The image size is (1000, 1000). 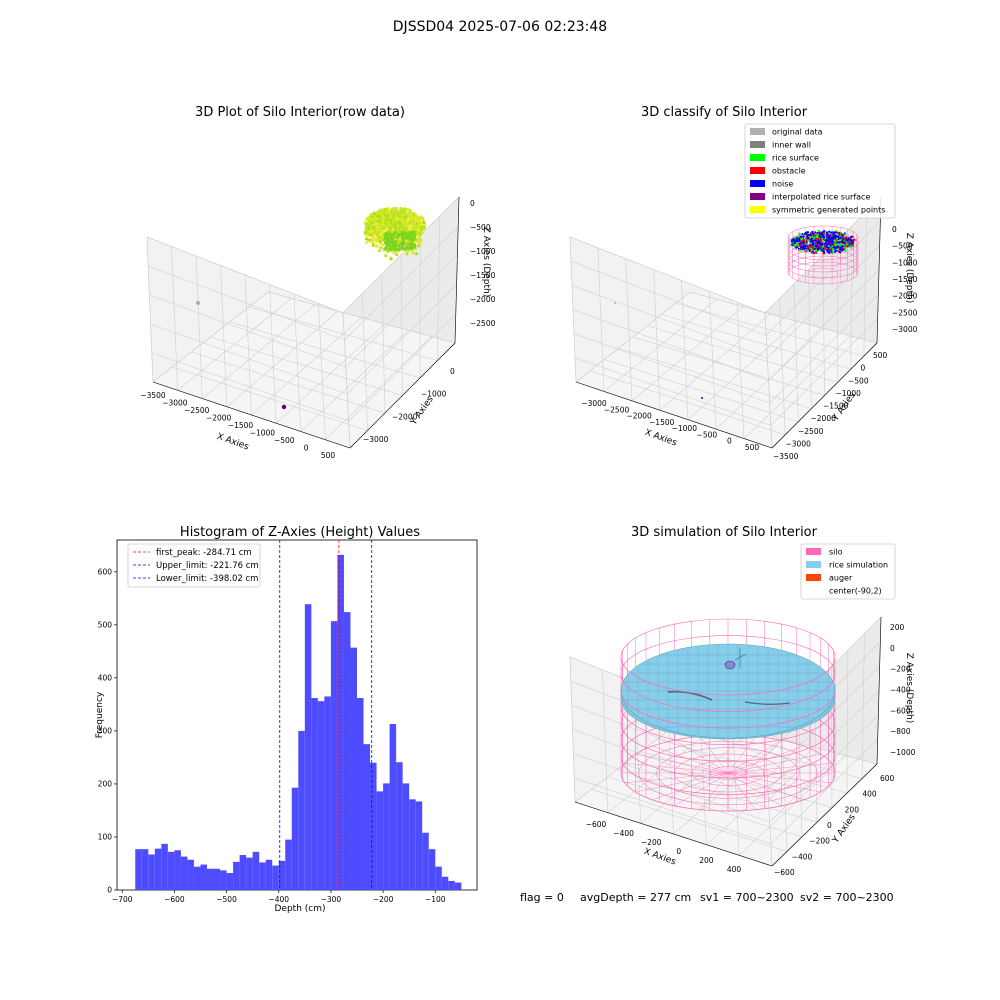 What do you see at coordinates (279, 897) in the screenshot?
I see `histogram-x-ticks: −700 −600 −500 −400 −300 −200 −100` at bounding box center [279, 897].